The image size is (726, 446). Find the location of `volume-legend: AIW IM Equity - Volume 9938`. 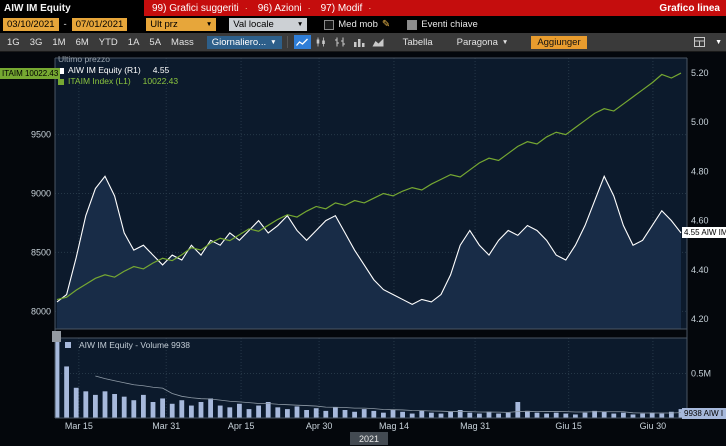

volume-legend: AIW IM Equity - Volume 9938 is located at coordinates (127, 345).